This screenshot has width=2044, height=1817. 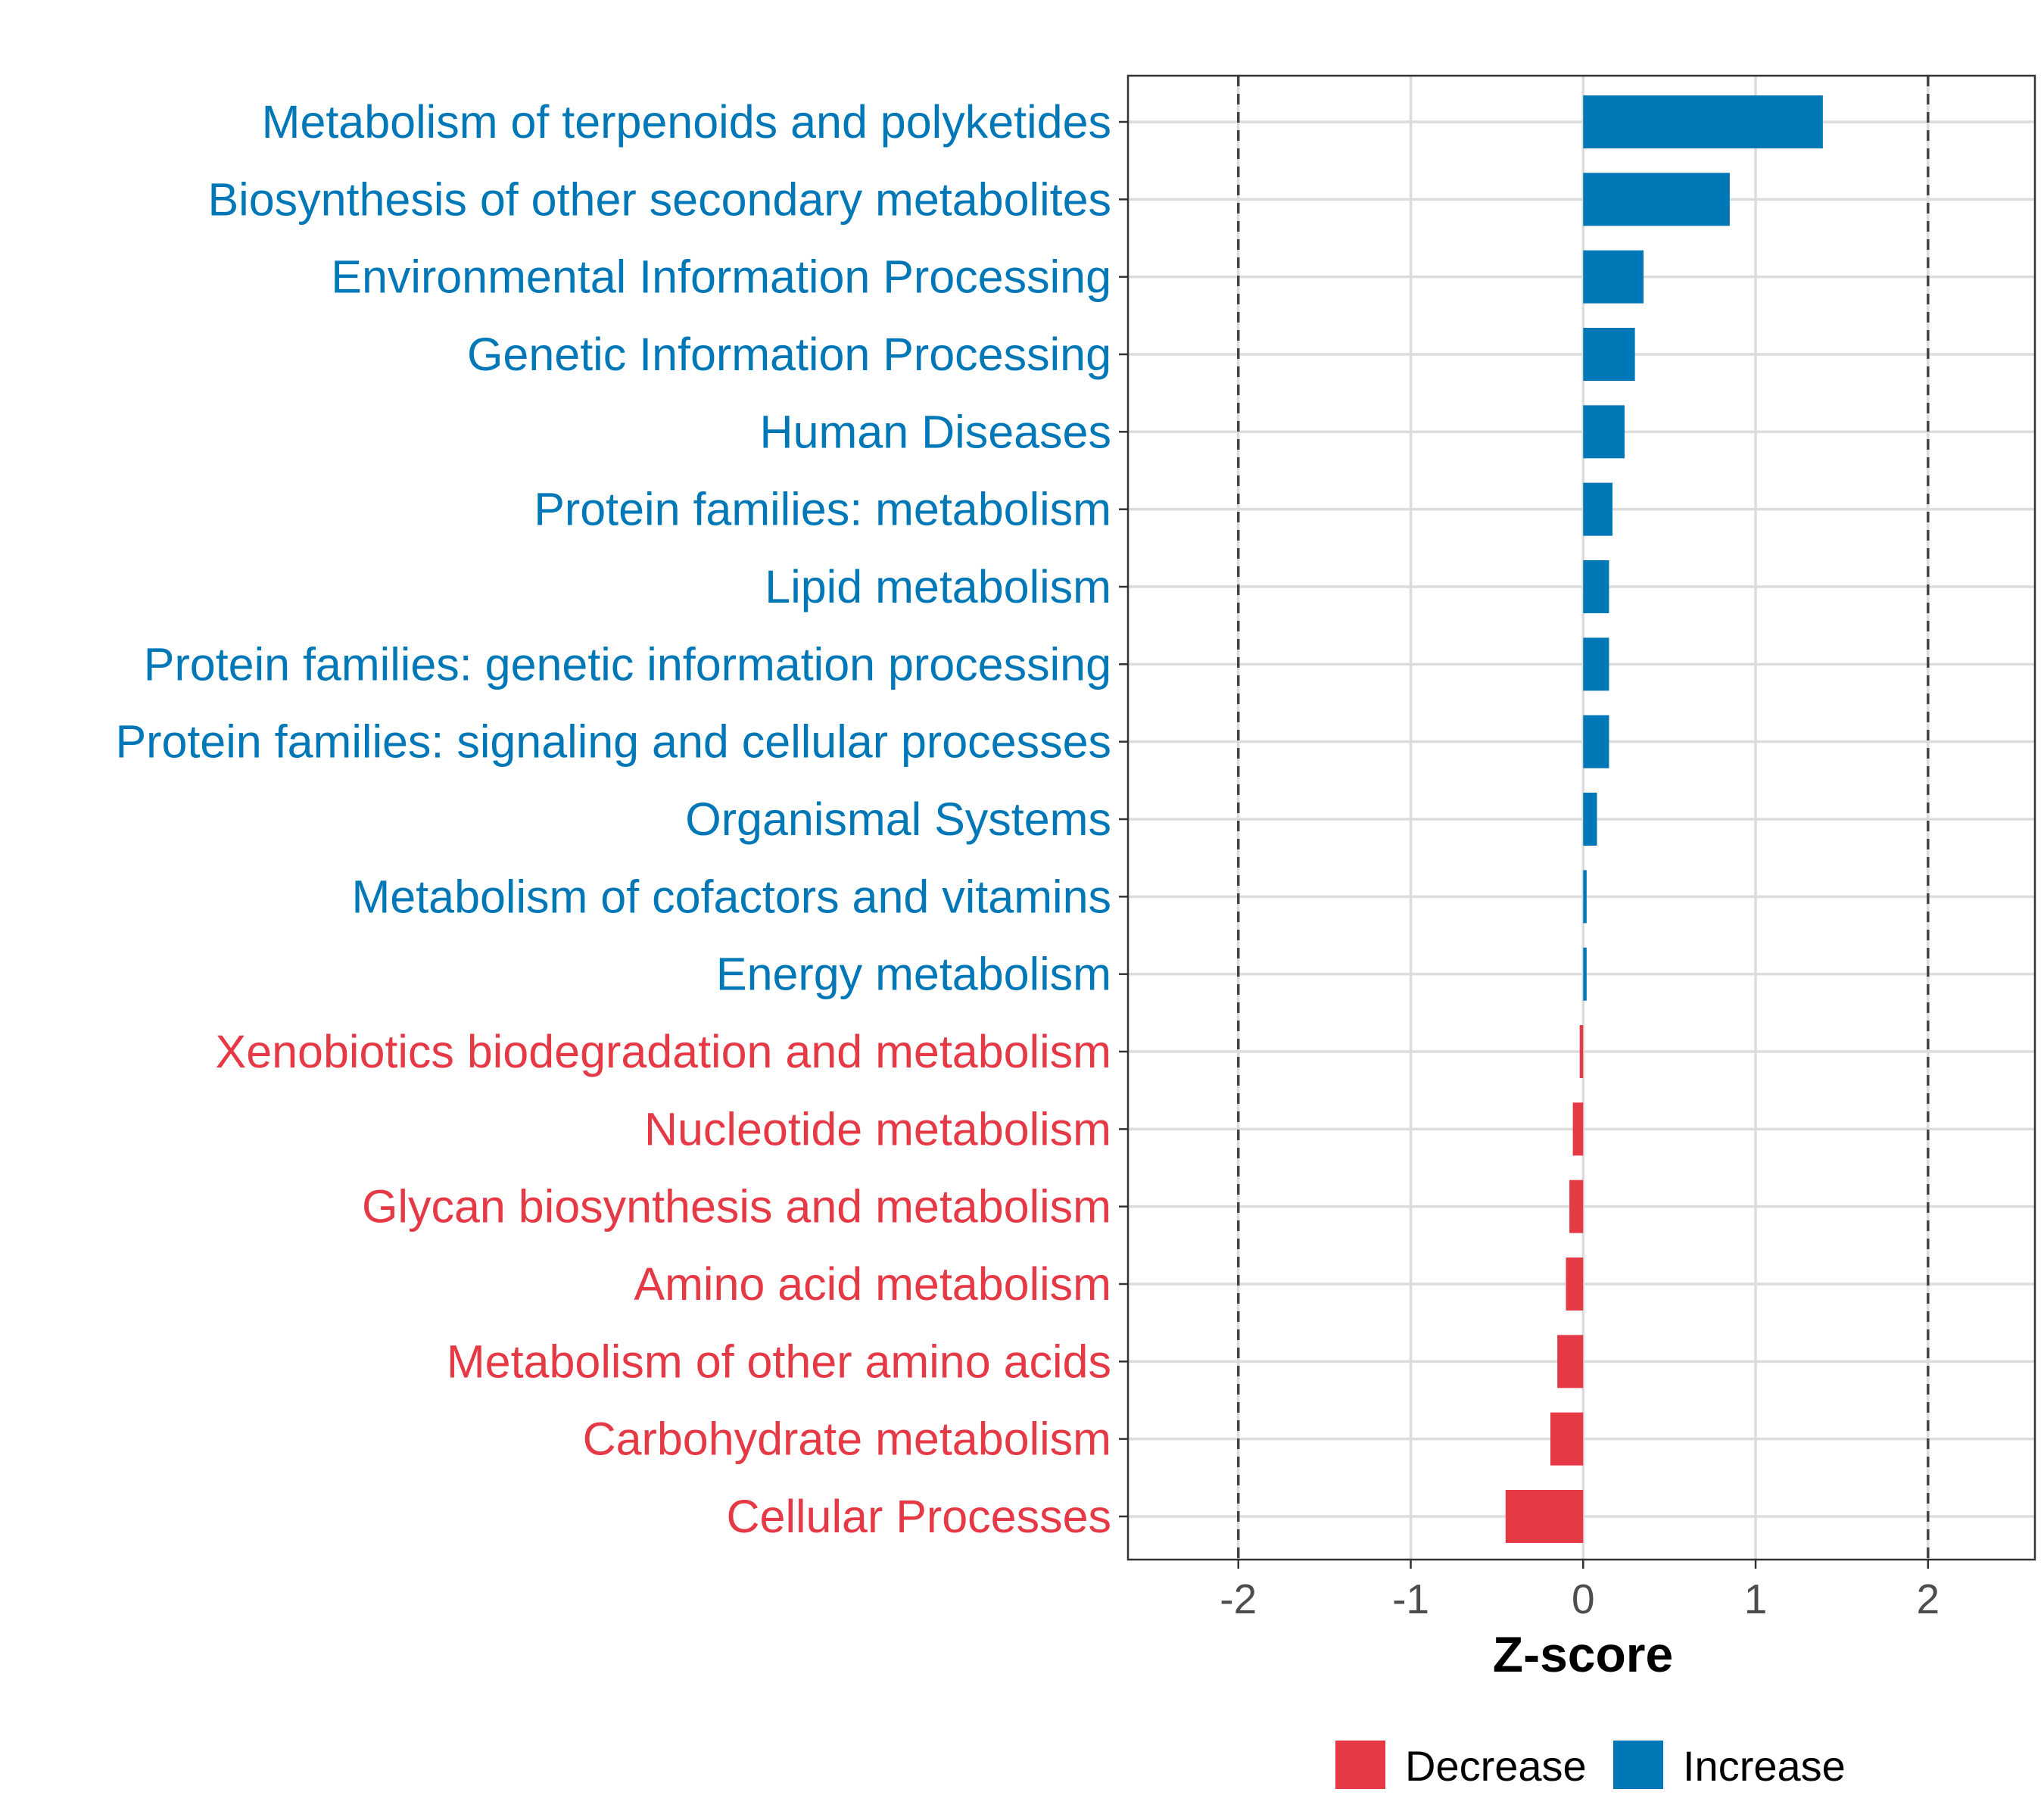 What do you see at coordinates (877, 1129) in the screenshot?
I see `category-label: Nucleotide metabolism` at bounding box center [877, 1129].